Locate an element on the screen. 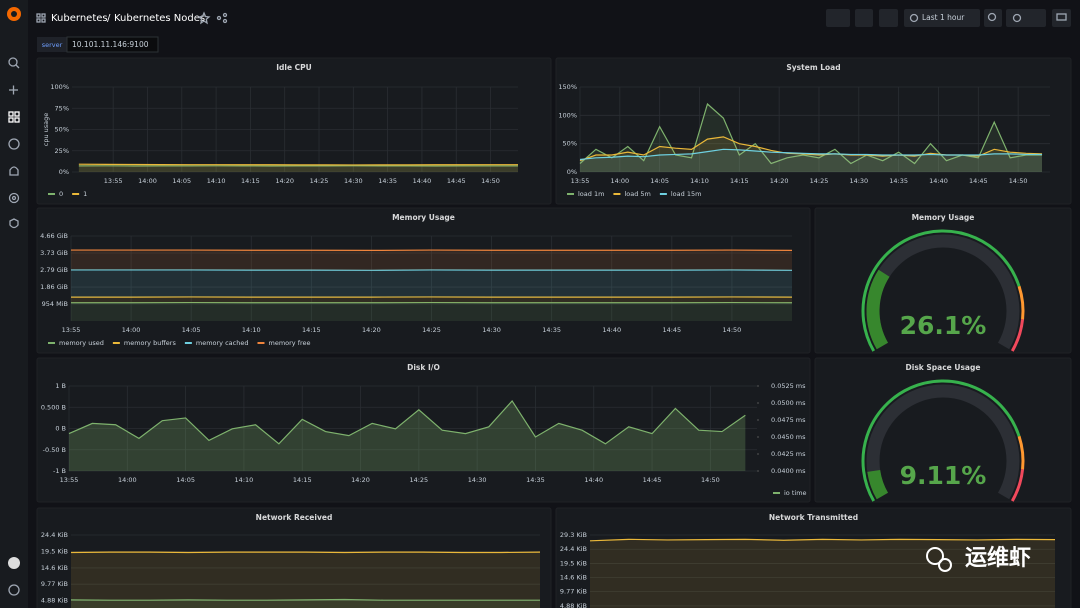 The image size is (1080, 608). refresh-icon is located at coordinates (1017, 18).